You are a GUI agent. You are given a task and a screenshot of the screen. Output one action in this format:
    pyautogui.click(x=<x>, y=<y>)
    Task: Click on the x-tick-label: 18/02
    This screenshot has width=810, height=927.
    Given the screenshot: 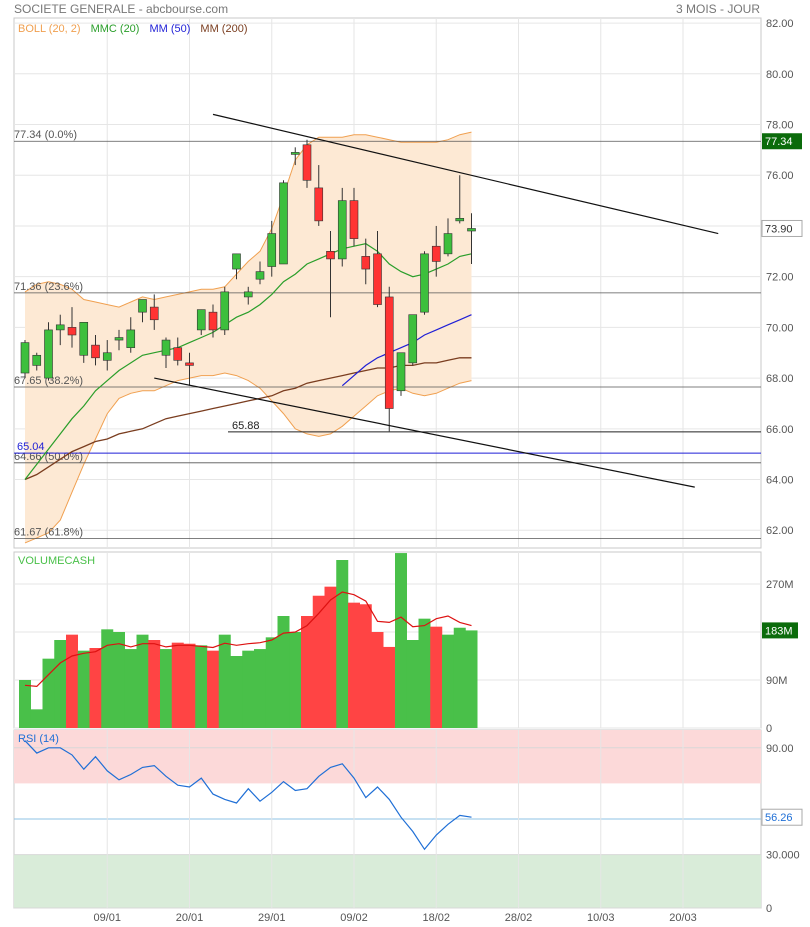 What is the action you would take?
    pyautogui.click(x=436, y=918)
    